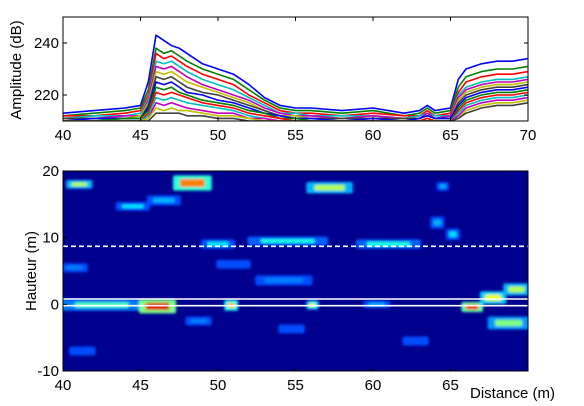 This screenshot has width=584, height=406. Describe the element at coordinates (16, 69) in the screenshot. I see `amplitude-y-label: Amplitude (dB)` at that location.